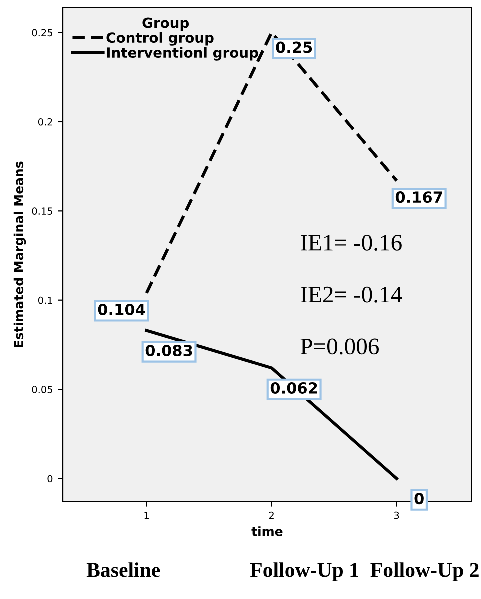  I want to click on y-axis-title: Estimated Marginal Means, so click(20, 255).